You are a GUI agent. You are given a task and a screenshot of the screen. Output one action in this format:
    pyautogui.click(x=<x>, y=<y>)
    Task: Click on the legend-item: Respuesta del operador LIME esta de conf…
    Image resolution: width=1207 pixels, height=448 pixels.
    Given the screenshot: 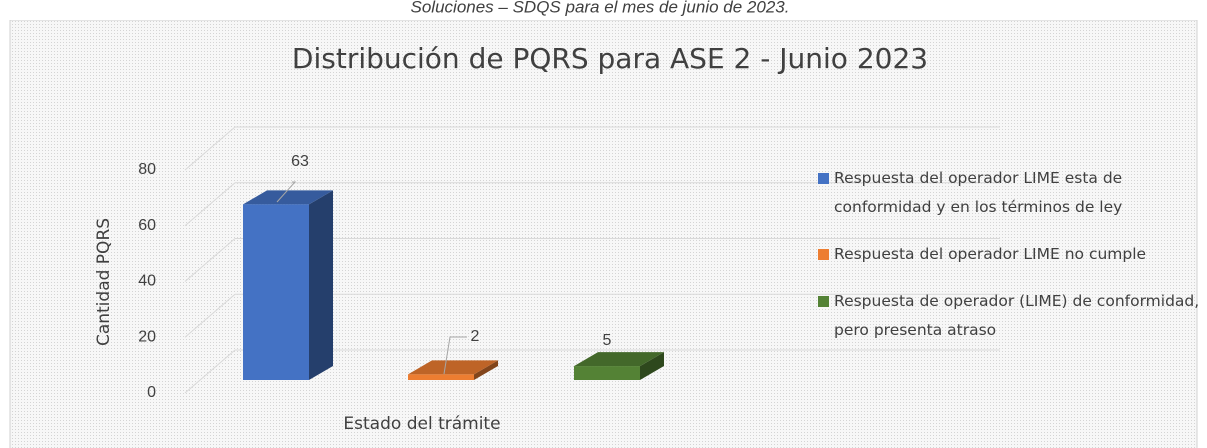 What is the action you would take?
    pyautogui.click(x=1008, y=193)
    